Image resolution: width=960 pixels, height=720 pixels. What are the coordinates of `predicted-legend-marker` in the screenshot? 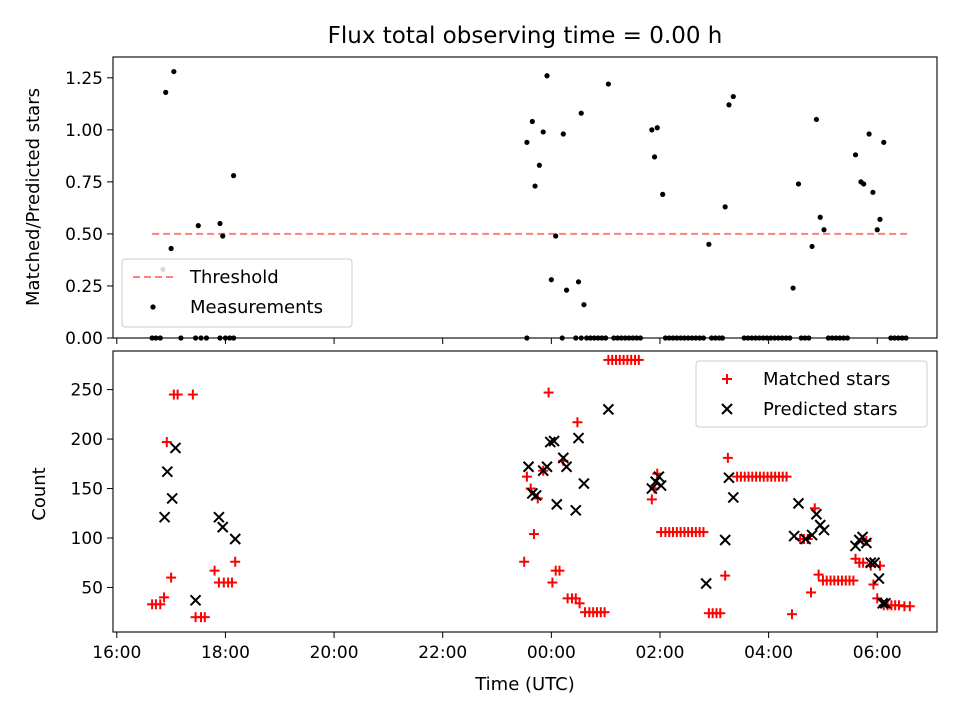 It's located at (727, 409).